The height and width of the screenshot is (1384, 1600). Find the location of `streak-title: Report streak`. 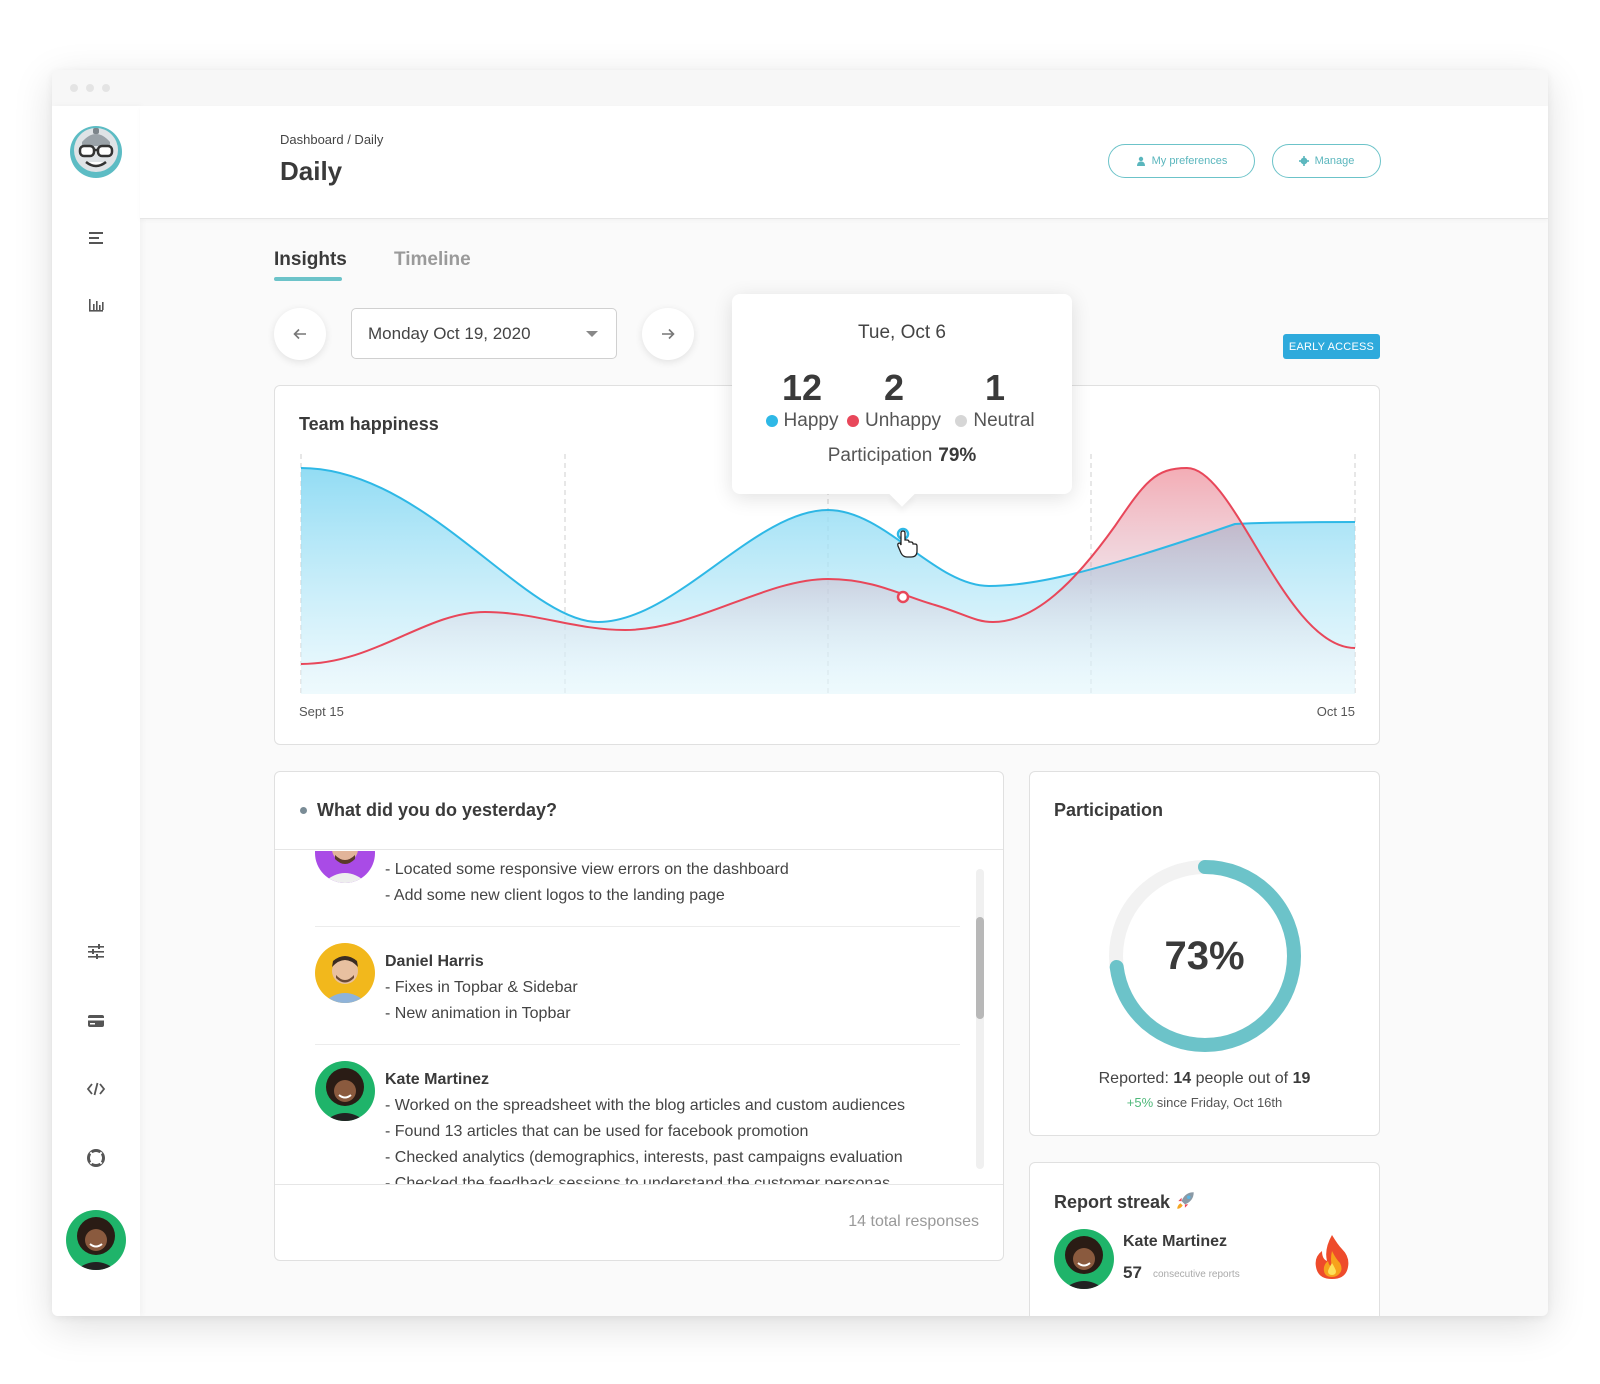

streak-title: Report streak is located at coordinates (1125, 1201).